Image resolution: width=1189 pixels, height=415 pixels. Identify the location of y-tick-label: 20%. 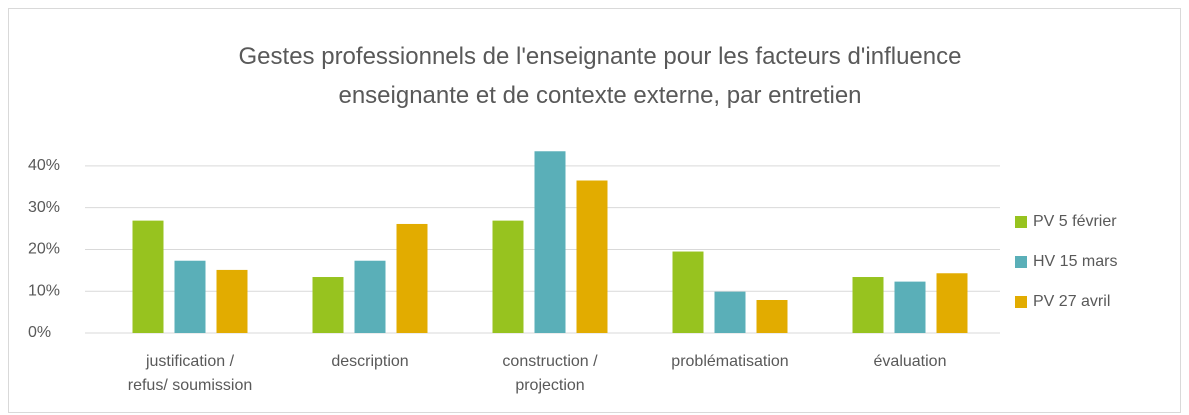
(44, 249).